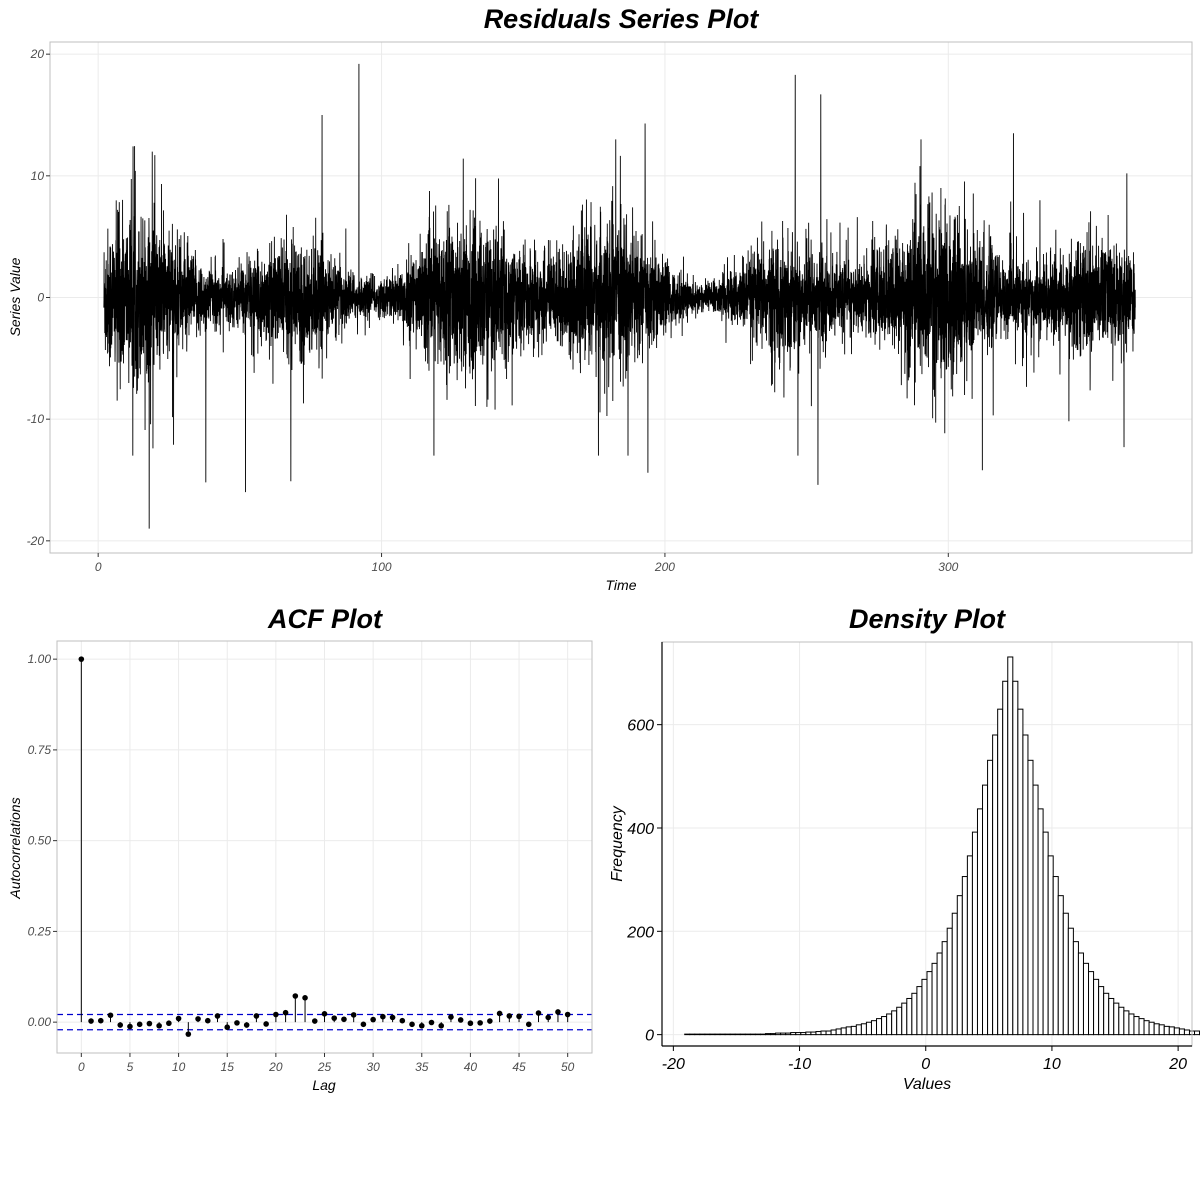 The image size is (1200, 1200). What do you see at coordinates (649, 1036) in the screenshot?
I see `density-y-tick-label: 0` at bounding box center [649, 1036].